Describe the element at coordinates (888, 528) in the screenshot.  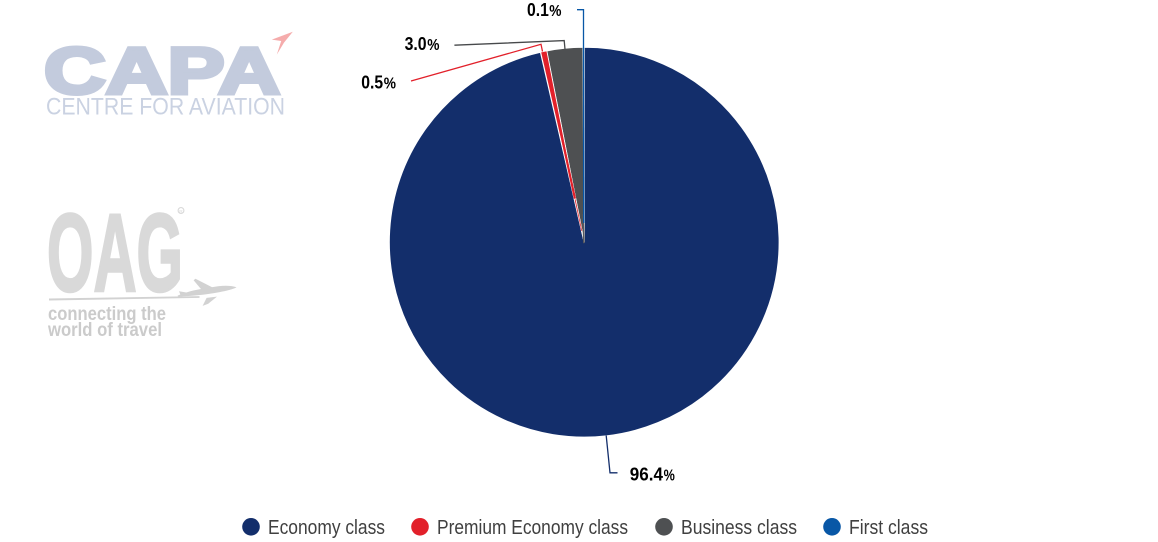
I see `svg-text: First class` at that location.